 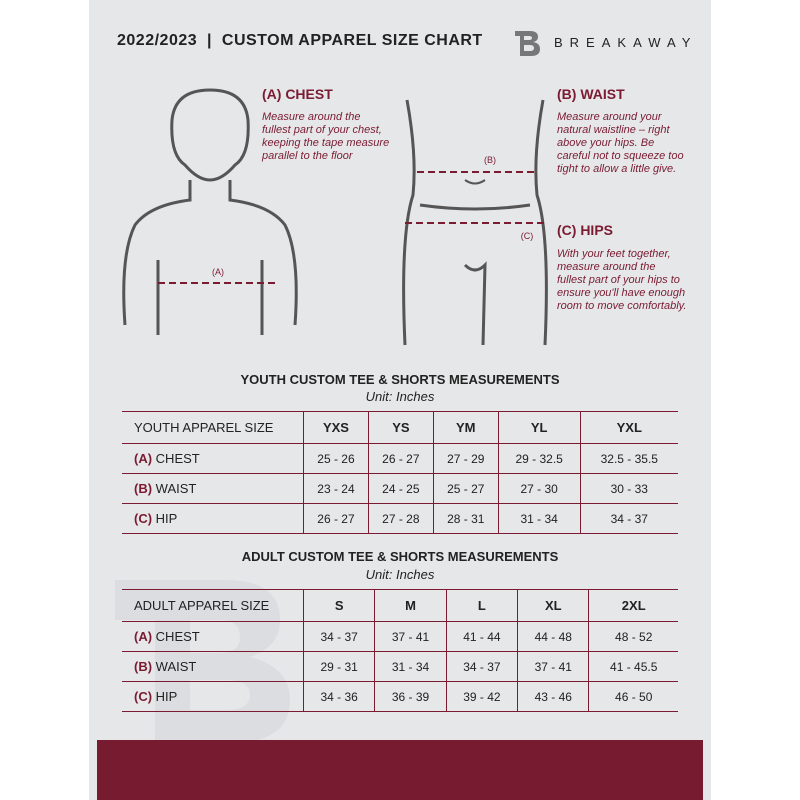 What do you see at coordinates (585, 230) in the screenshot?
I see `hips-heading: (C) HIPS` at bounding box center [585, 230].